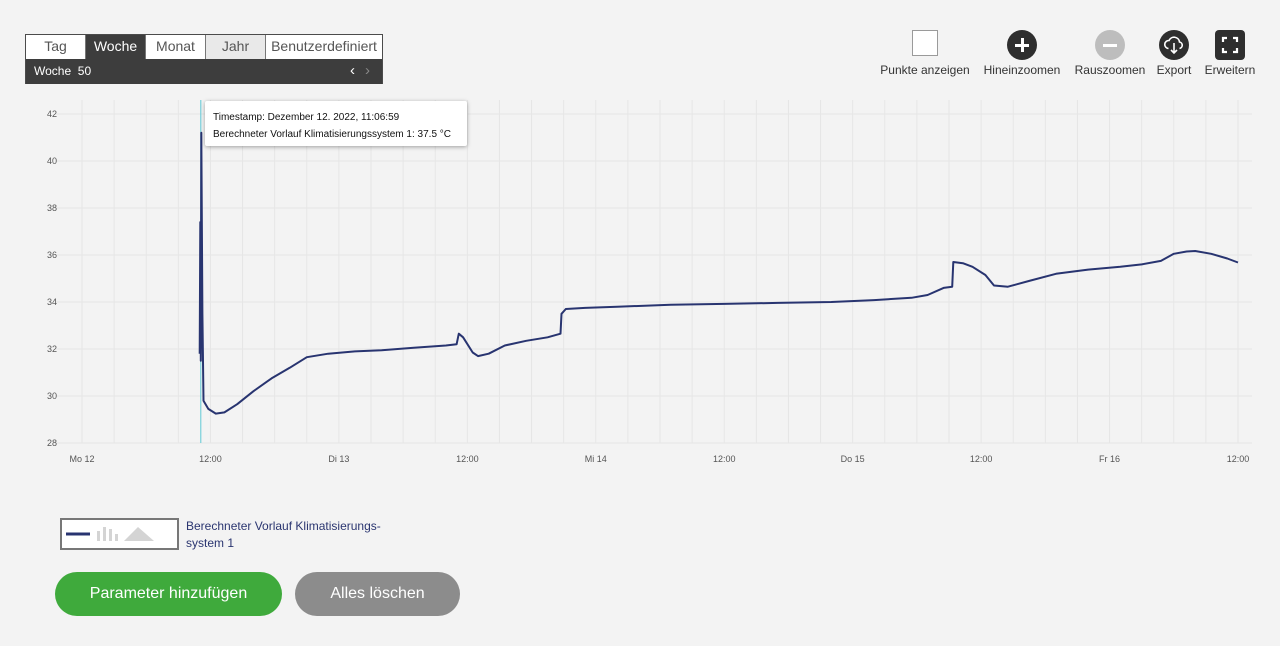 This screenshot has height=646, width=1280. What do you see at coordinates (52, 114) in the screenshot?
I see `y-tick-label: 42` at bounding box center [52, 114].